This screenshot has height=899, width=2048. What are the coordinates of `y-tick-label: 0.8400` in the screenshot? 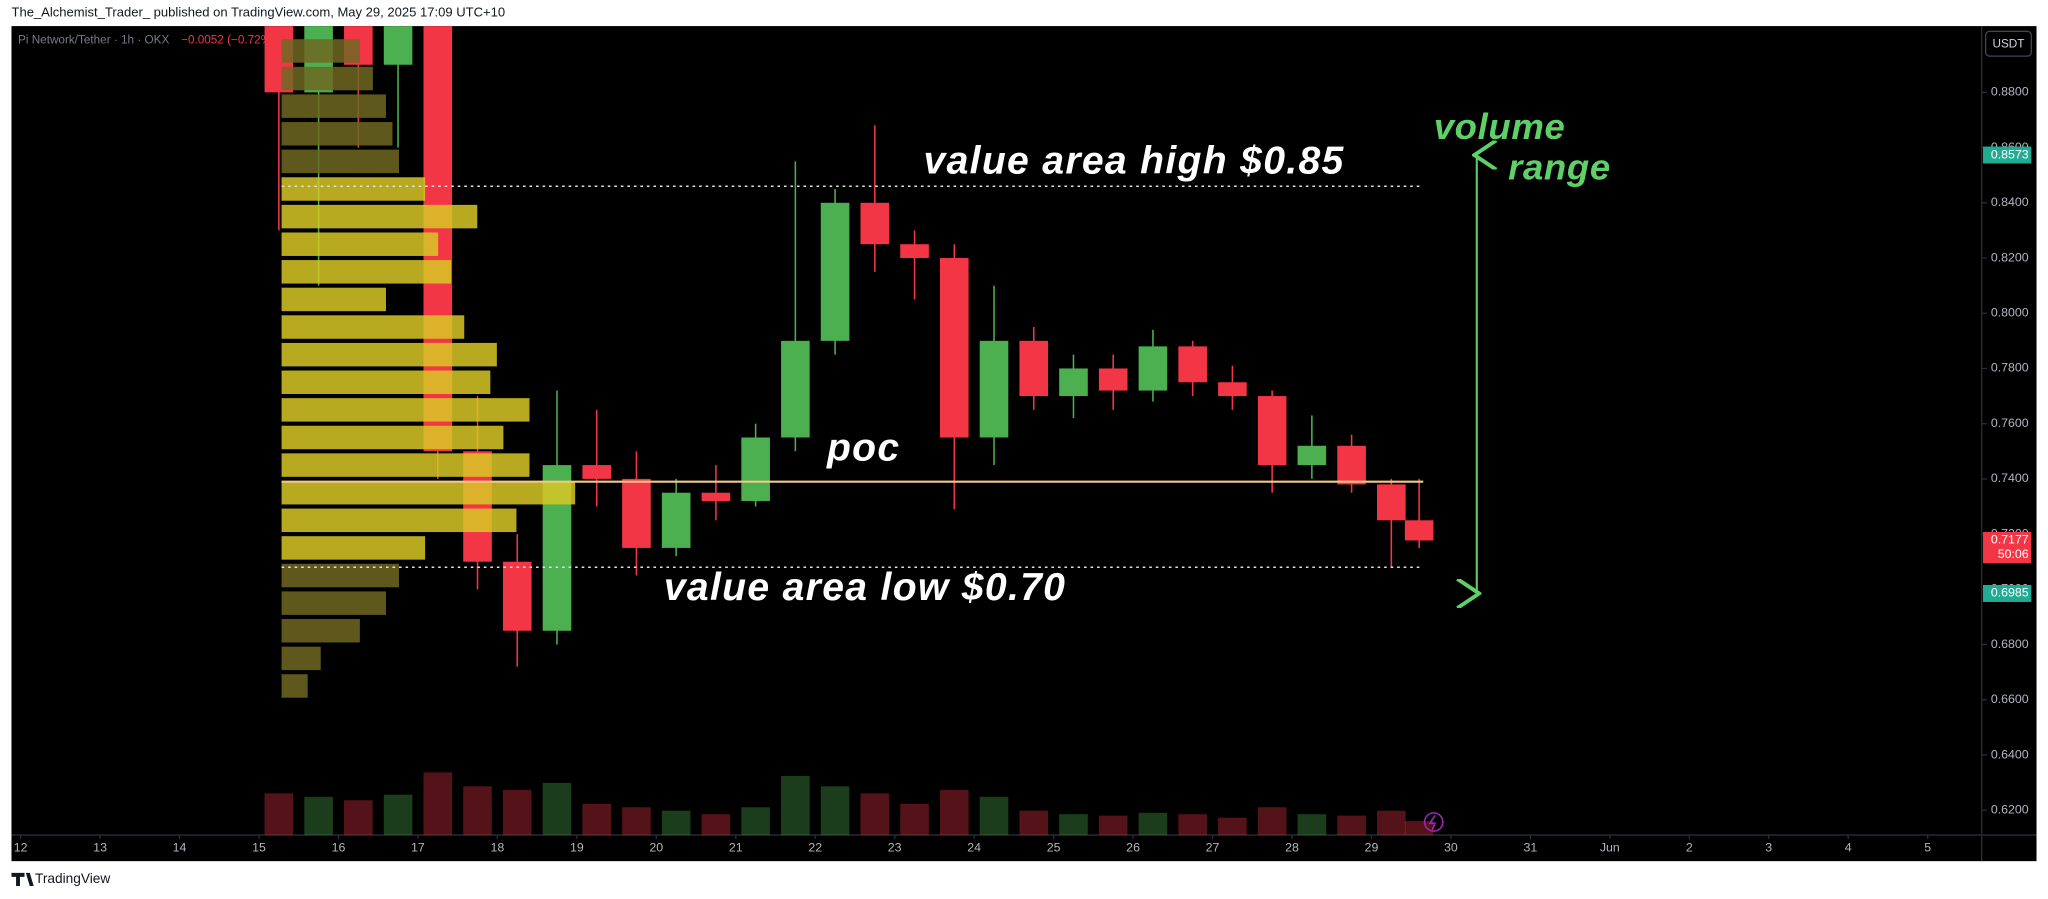 It's located at (2010, 202).